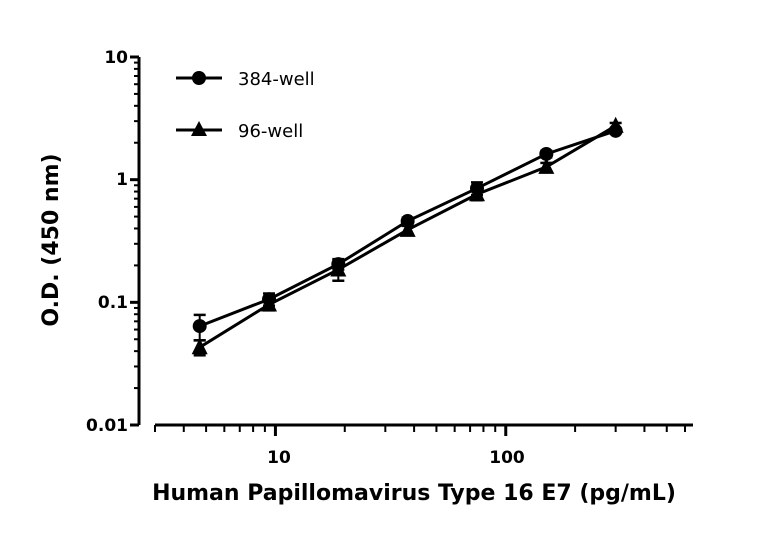  Describe the element at coordinates (113, 303) in the screenshot. I see `y-tick-label-0.1: 0.1` at that location.